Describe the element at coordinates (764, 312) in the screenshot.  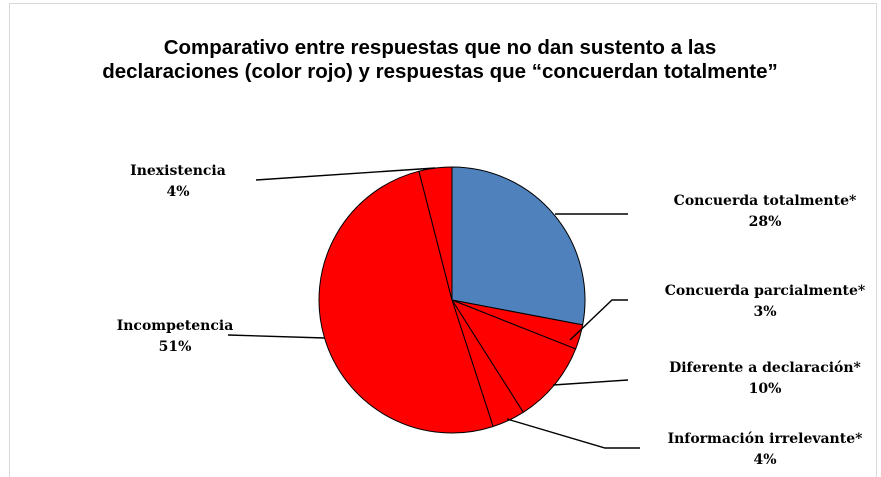
I see `slice-value-2: 3%` at that location.